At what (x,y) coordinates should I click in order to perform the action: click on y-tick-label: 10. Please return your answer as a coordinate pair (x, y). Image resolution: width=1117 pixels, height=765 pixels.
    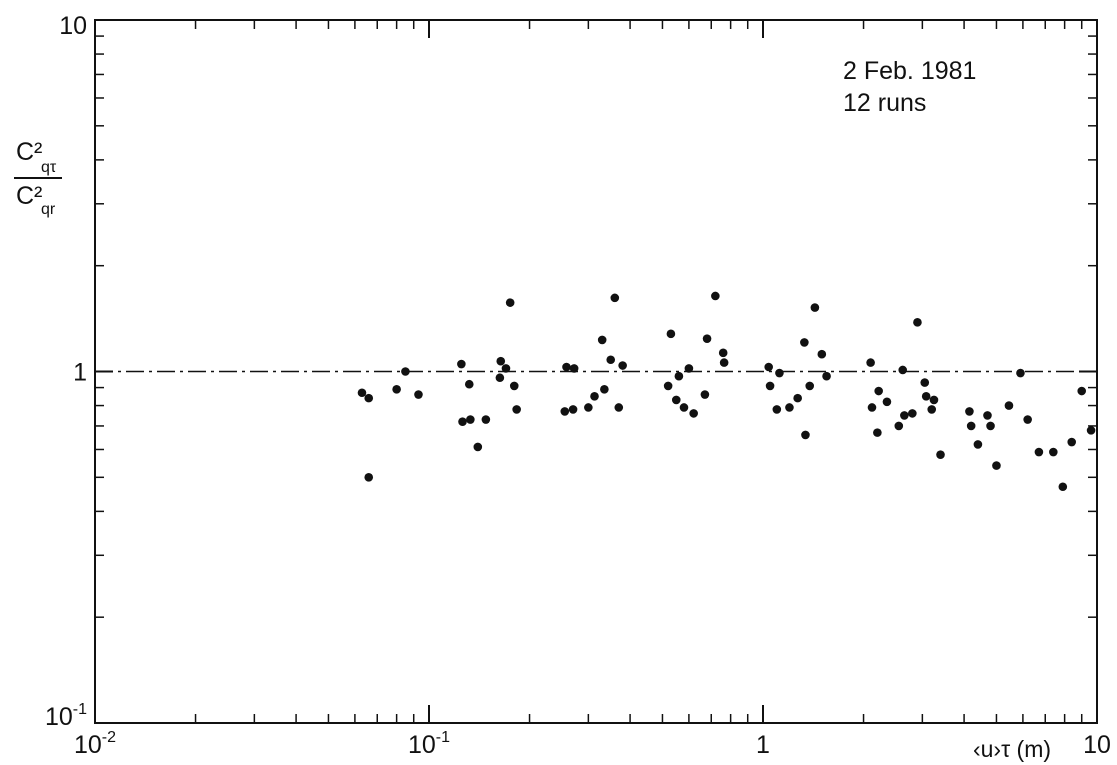
    Looking at the image, I should click on (73, 26).